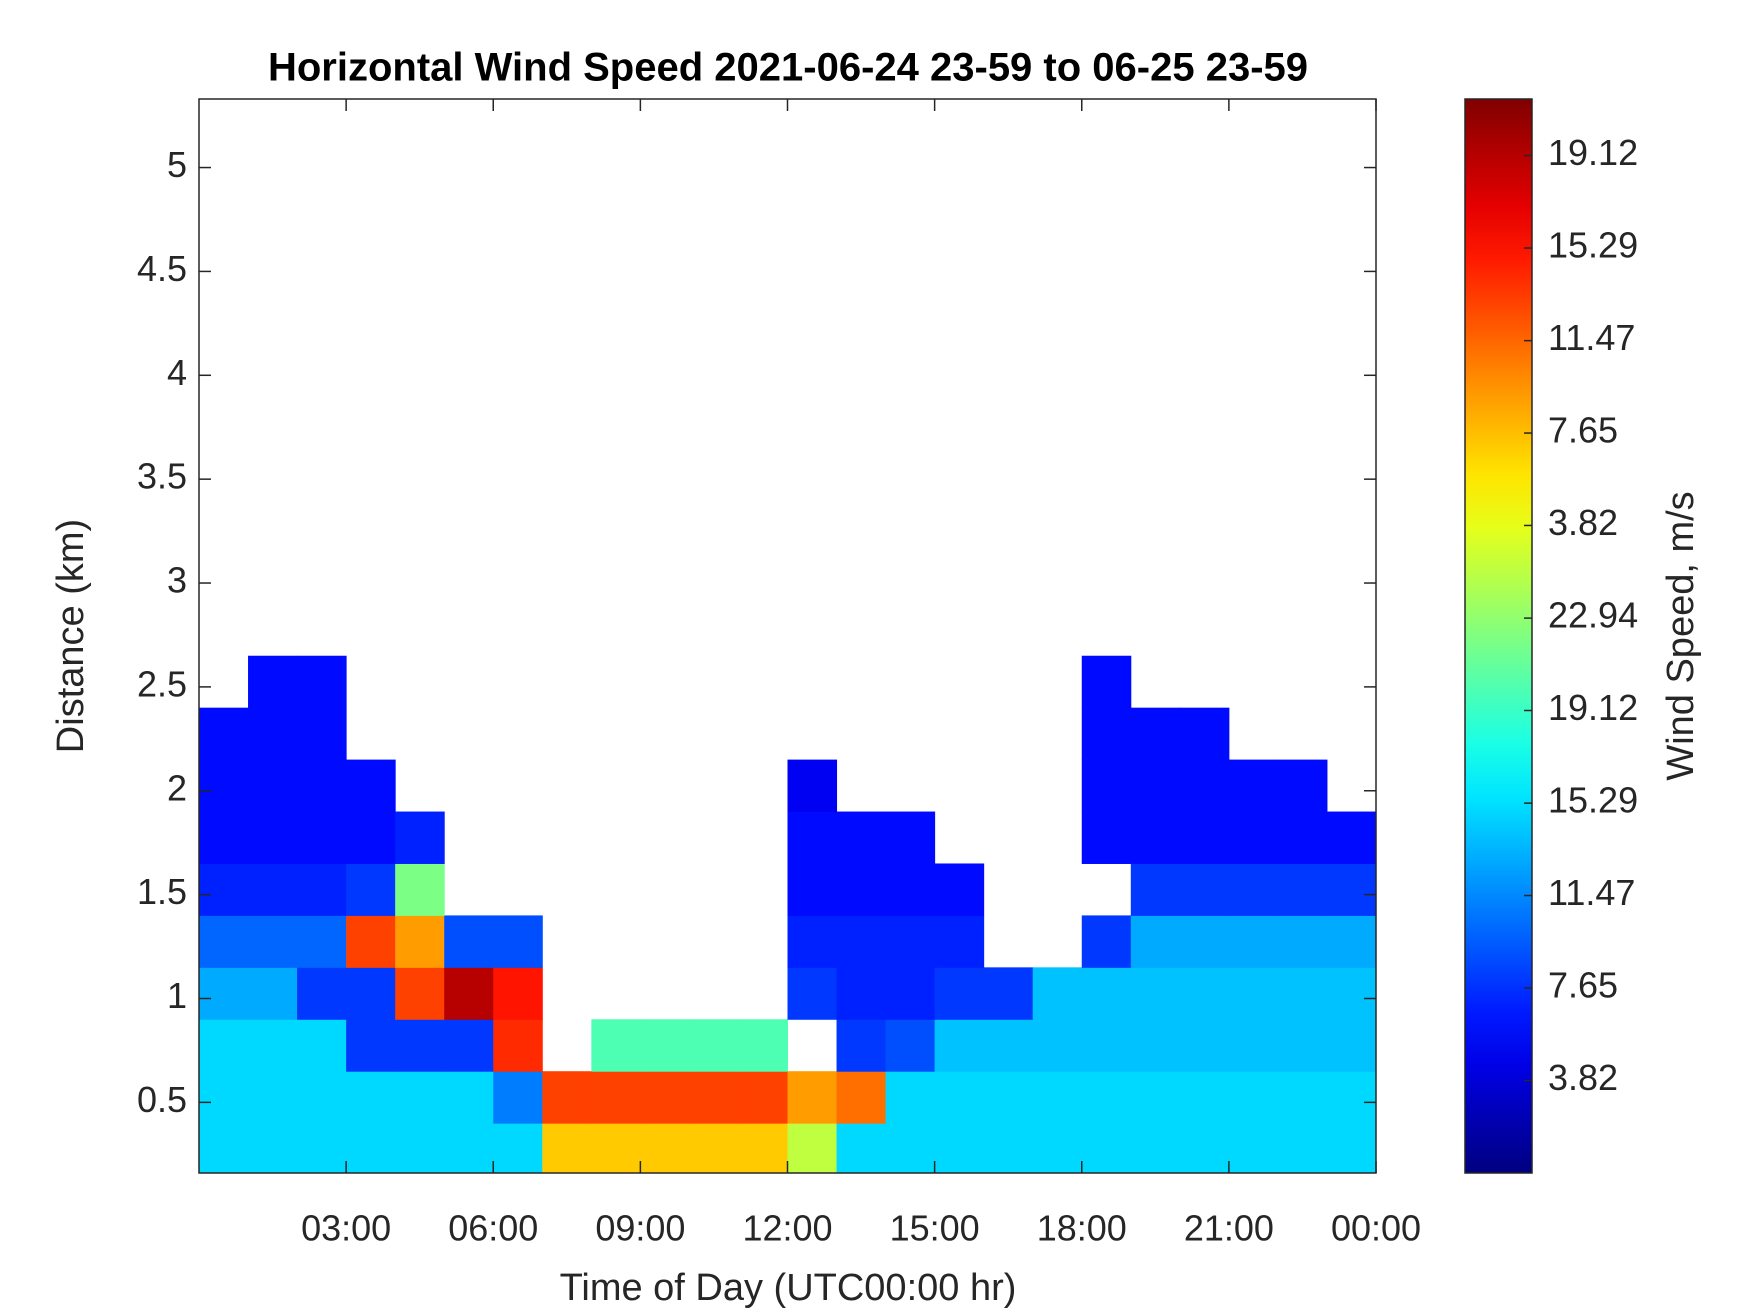  I want to click on x-tick-label: 18:00, so click(1082, 1228).